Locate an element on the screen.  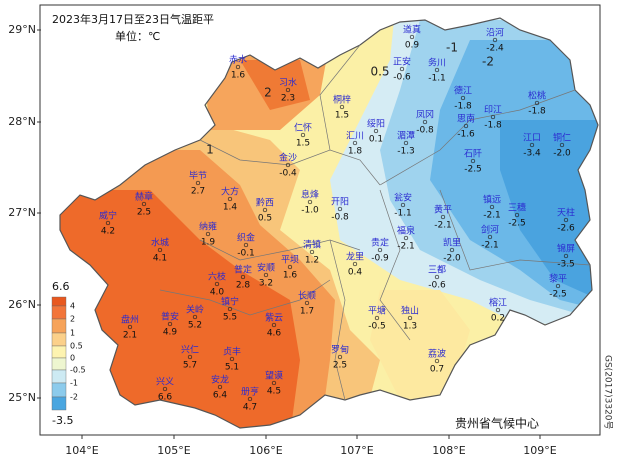
station-name: 凤冈 is located at coordinates (425, 115).